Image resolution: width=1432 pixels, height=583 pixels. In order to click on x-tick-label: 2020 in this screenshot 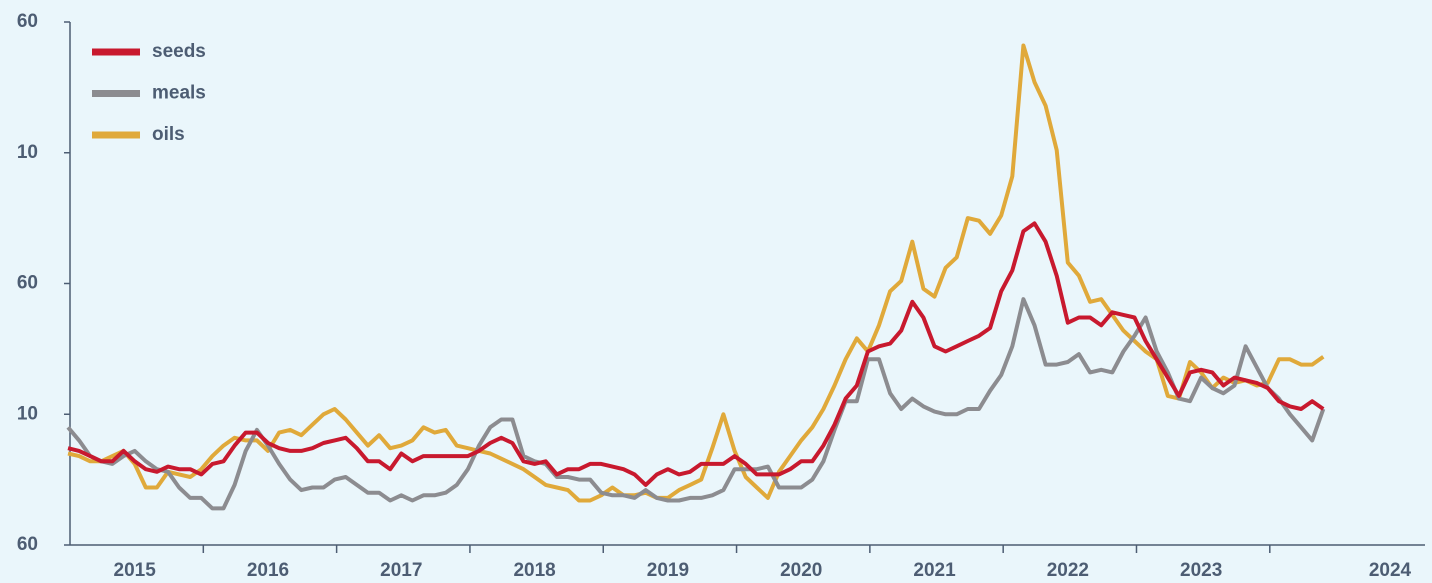, I will do `click(801, 570)`.